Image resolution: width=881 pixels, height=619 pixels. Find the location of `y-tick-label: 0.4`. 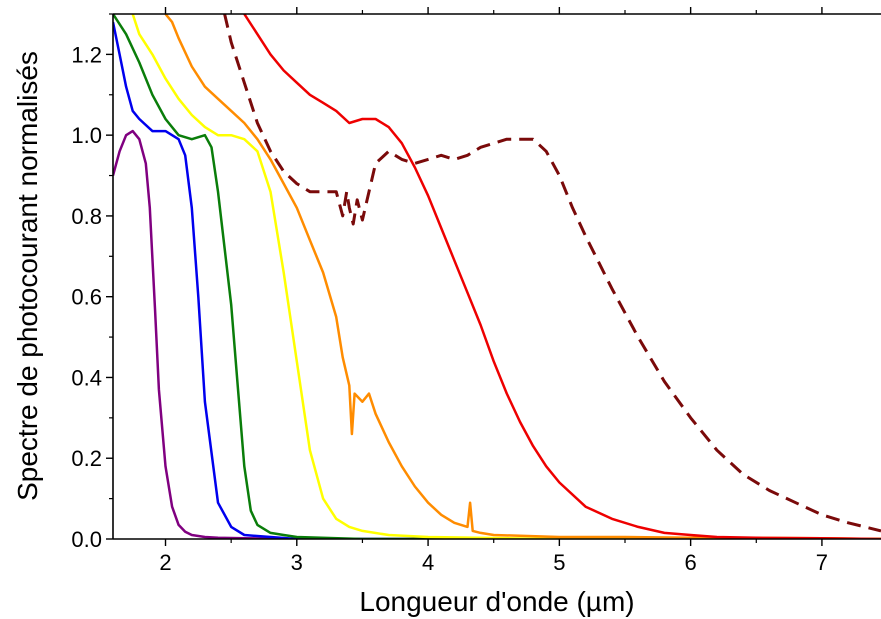

y-tick-label: 0.4 is located at coordinates (86, 377).